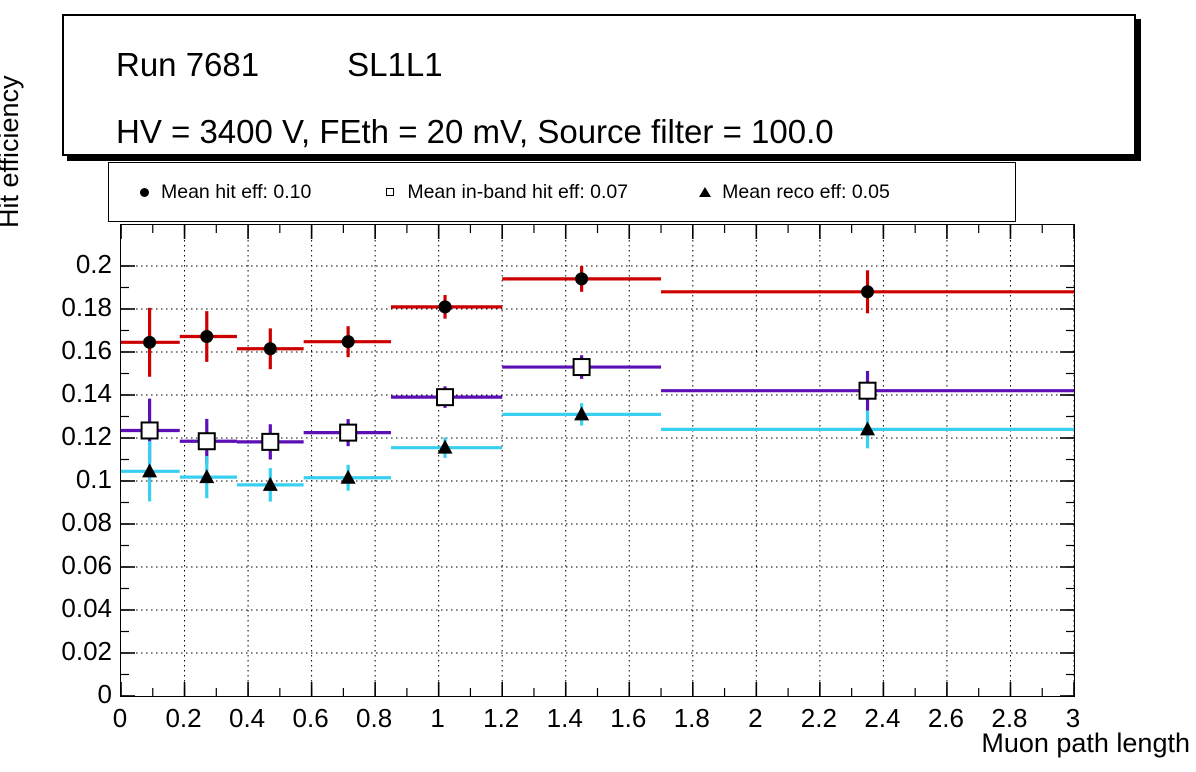 This screenshot has width=1196, height=772. I want to click on y-axis-title: Hit efficiency, so click(12, 151).